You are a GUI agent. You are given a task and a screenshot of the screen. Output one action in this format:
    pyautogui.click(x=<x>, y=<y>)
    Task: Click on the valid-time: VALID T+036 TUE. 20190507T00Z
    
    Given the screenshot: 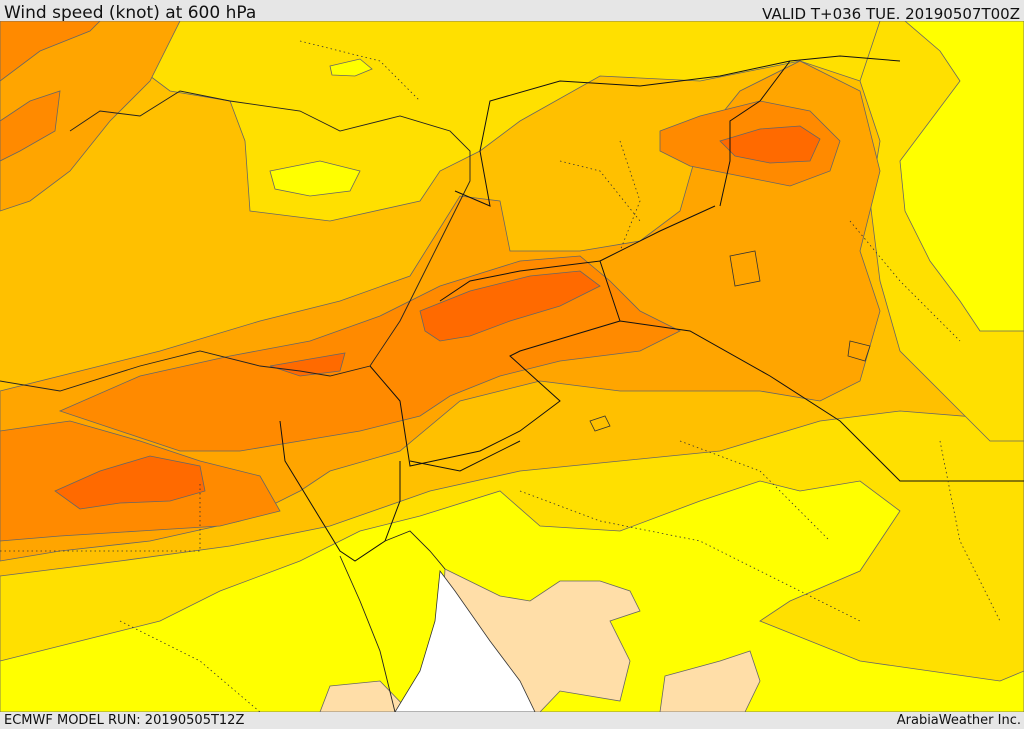 What is the action you would take?
    pyautogui.click(x=891, y=14)
    